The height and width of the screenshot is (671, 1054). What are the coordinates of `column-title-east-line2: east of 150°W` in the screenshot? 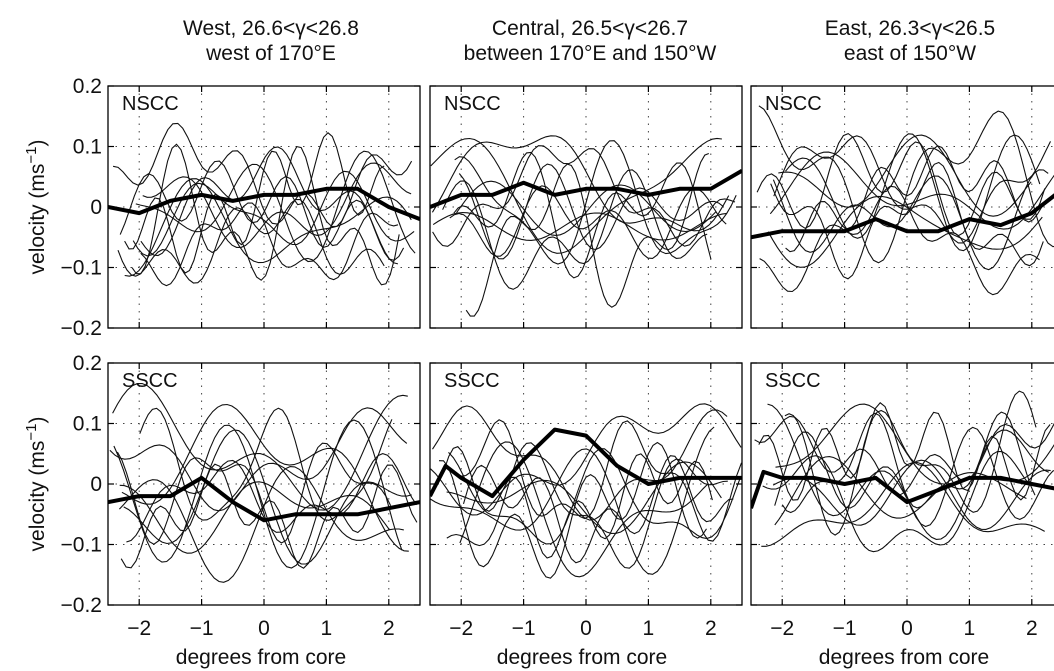 It's located at (910, 53).